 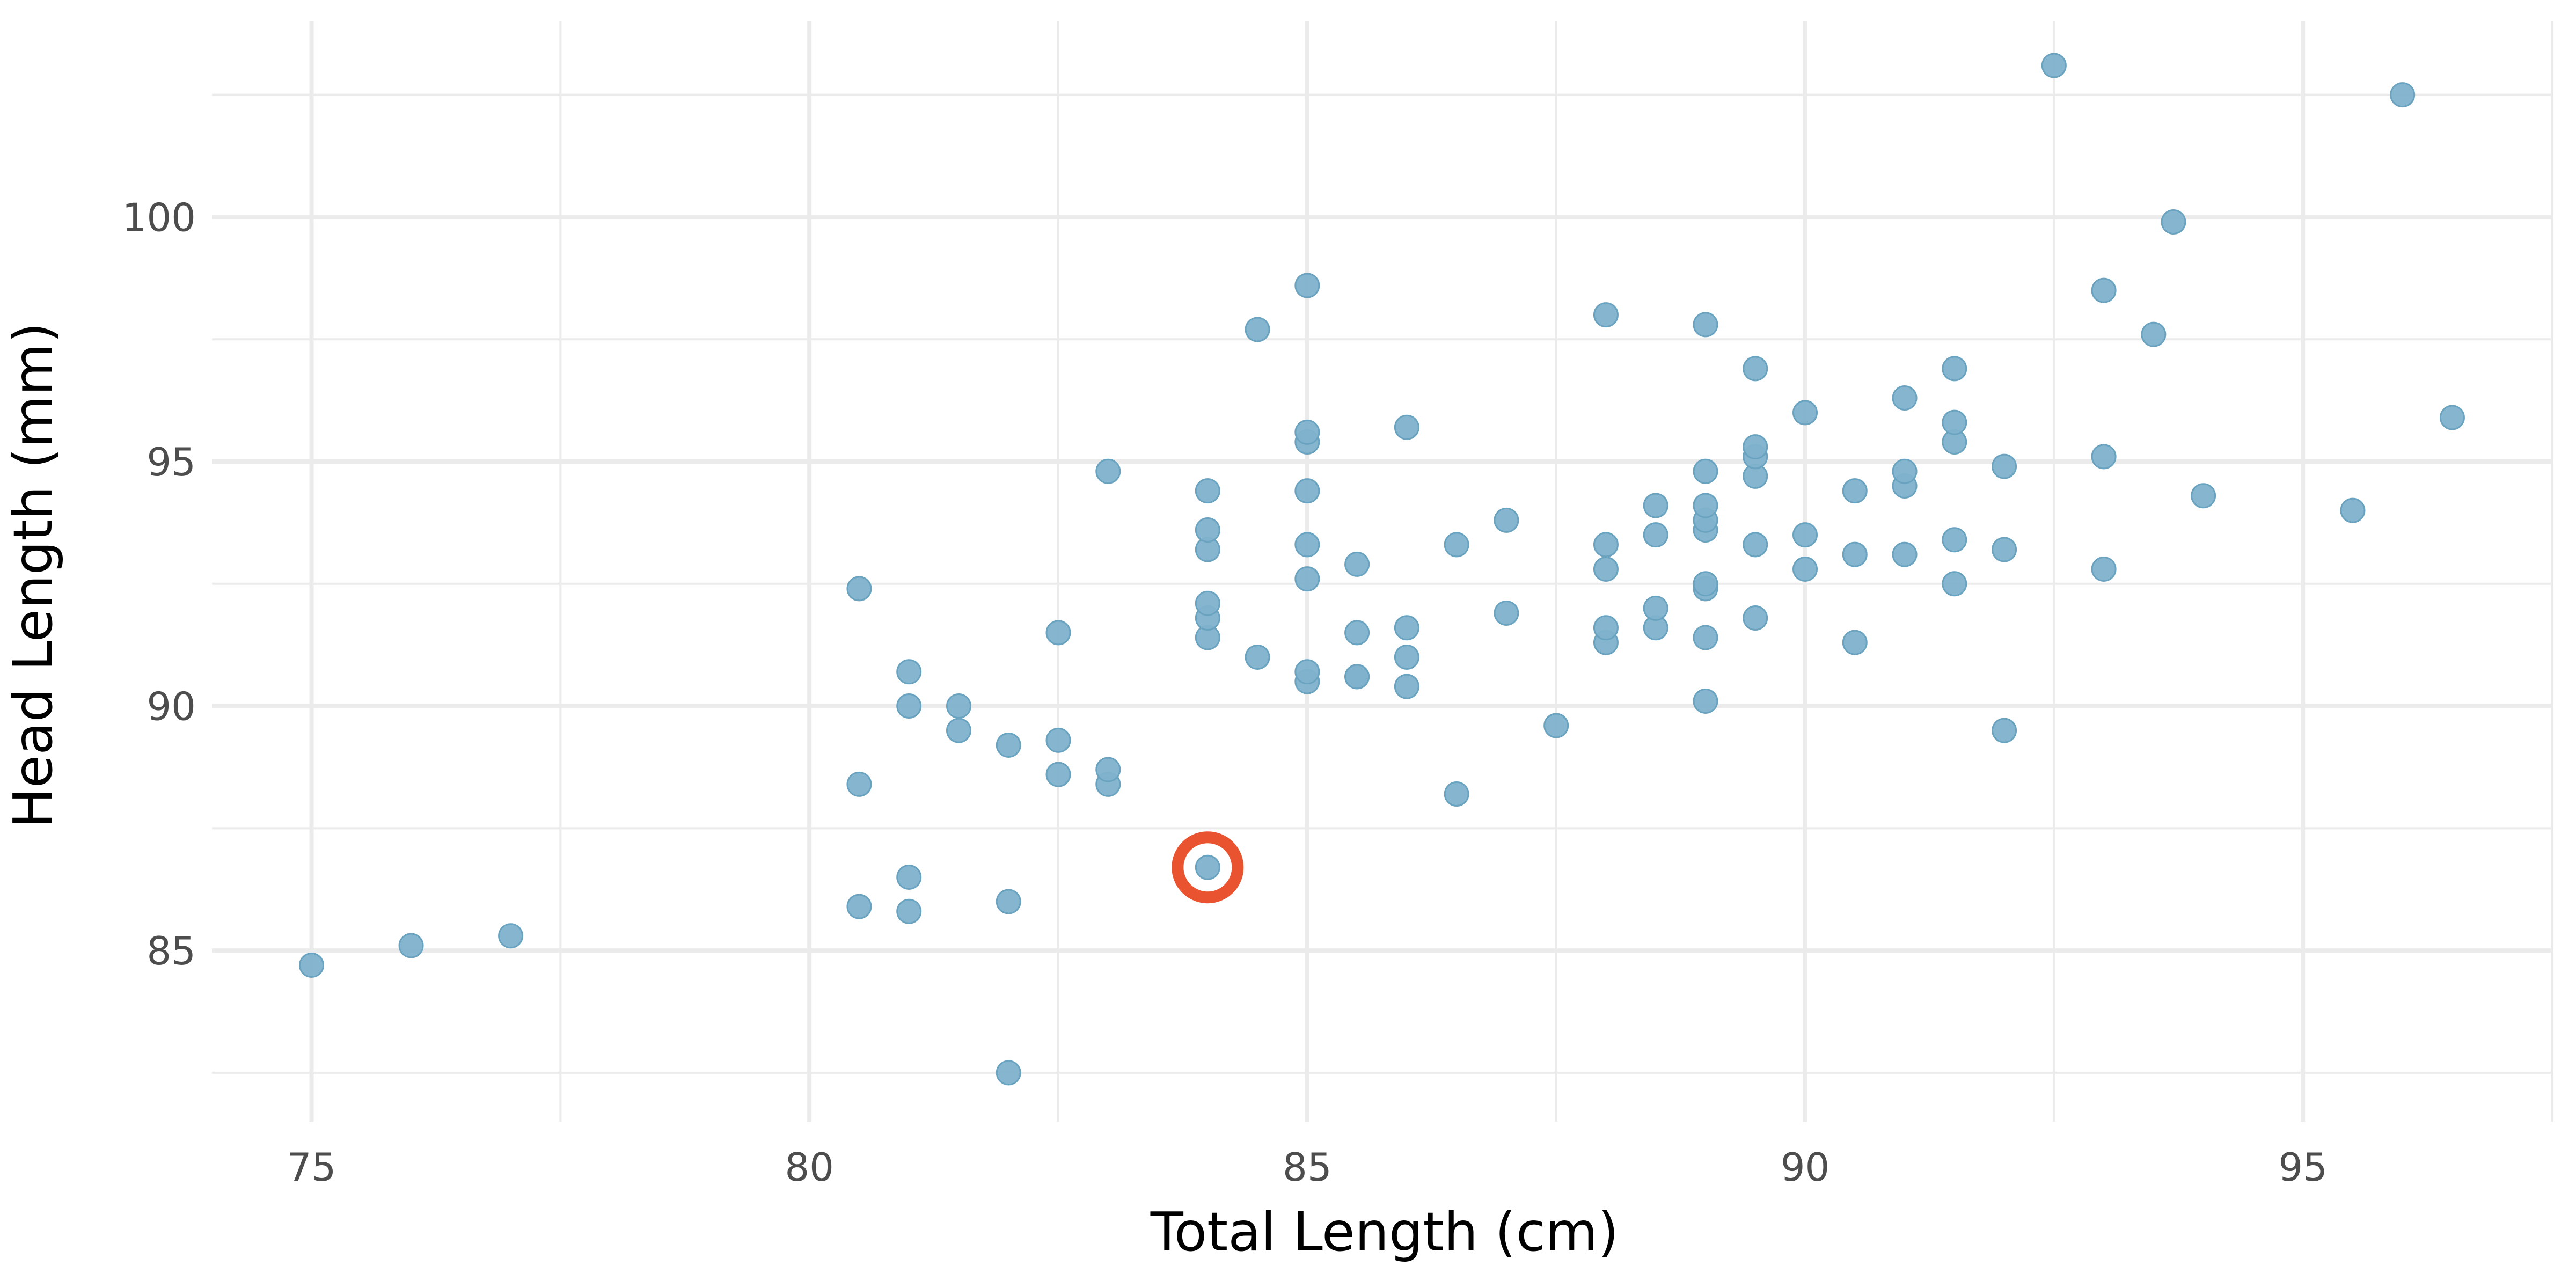 I want to click on y-tick-label: 85, so click(x=171, y=951).